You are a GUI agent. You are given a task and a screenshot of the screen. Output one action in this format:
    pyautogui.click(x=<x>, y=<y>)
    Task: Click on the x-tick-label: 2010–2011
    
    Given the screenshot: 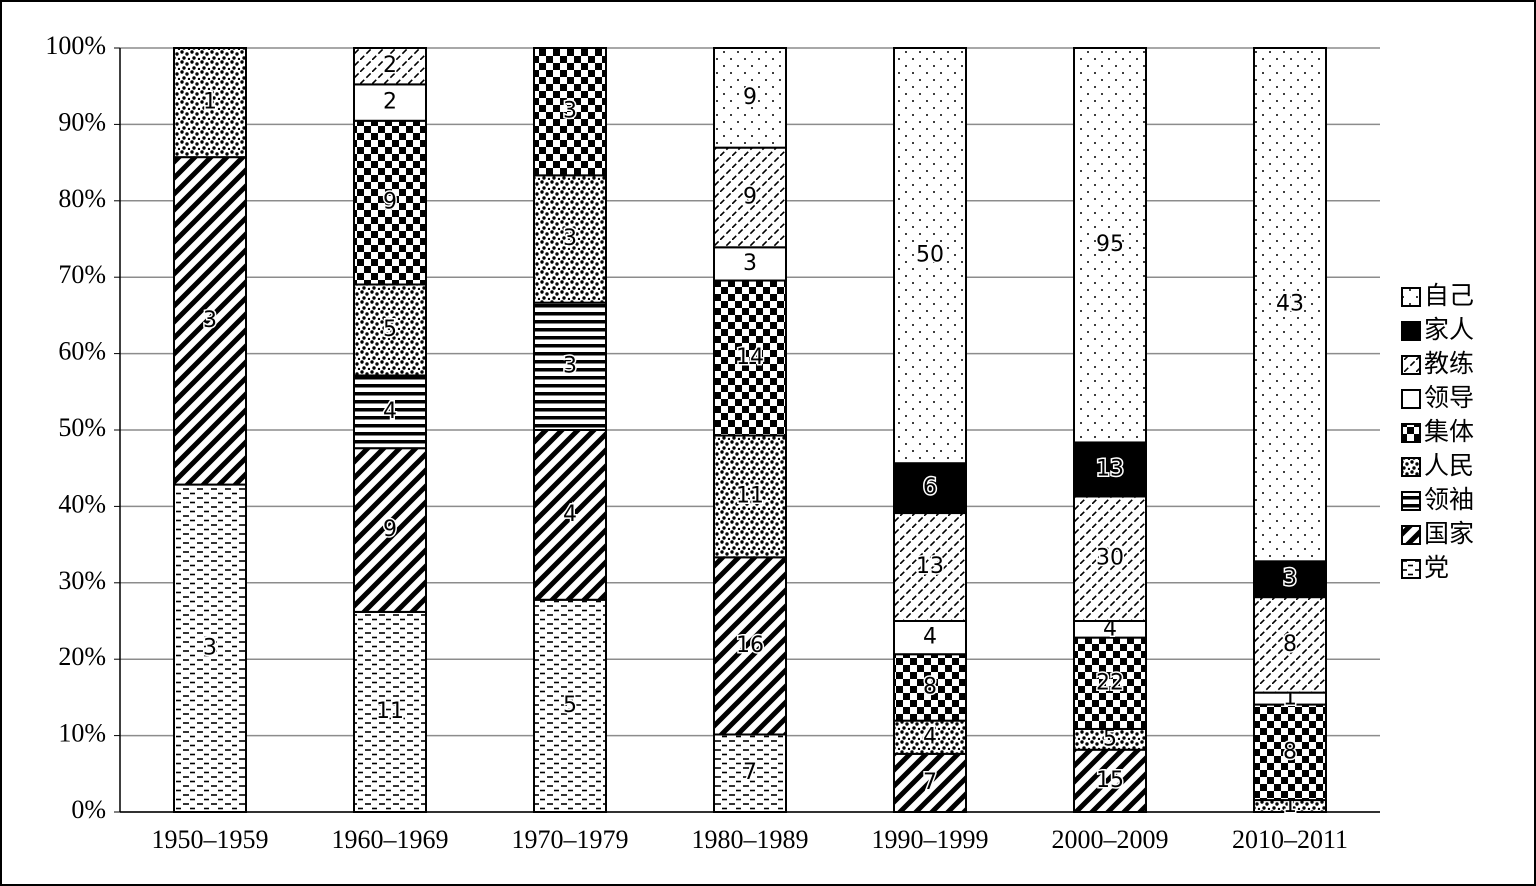 What is the action you would take?
    pyautogui.click(x=1290, y=839)
    